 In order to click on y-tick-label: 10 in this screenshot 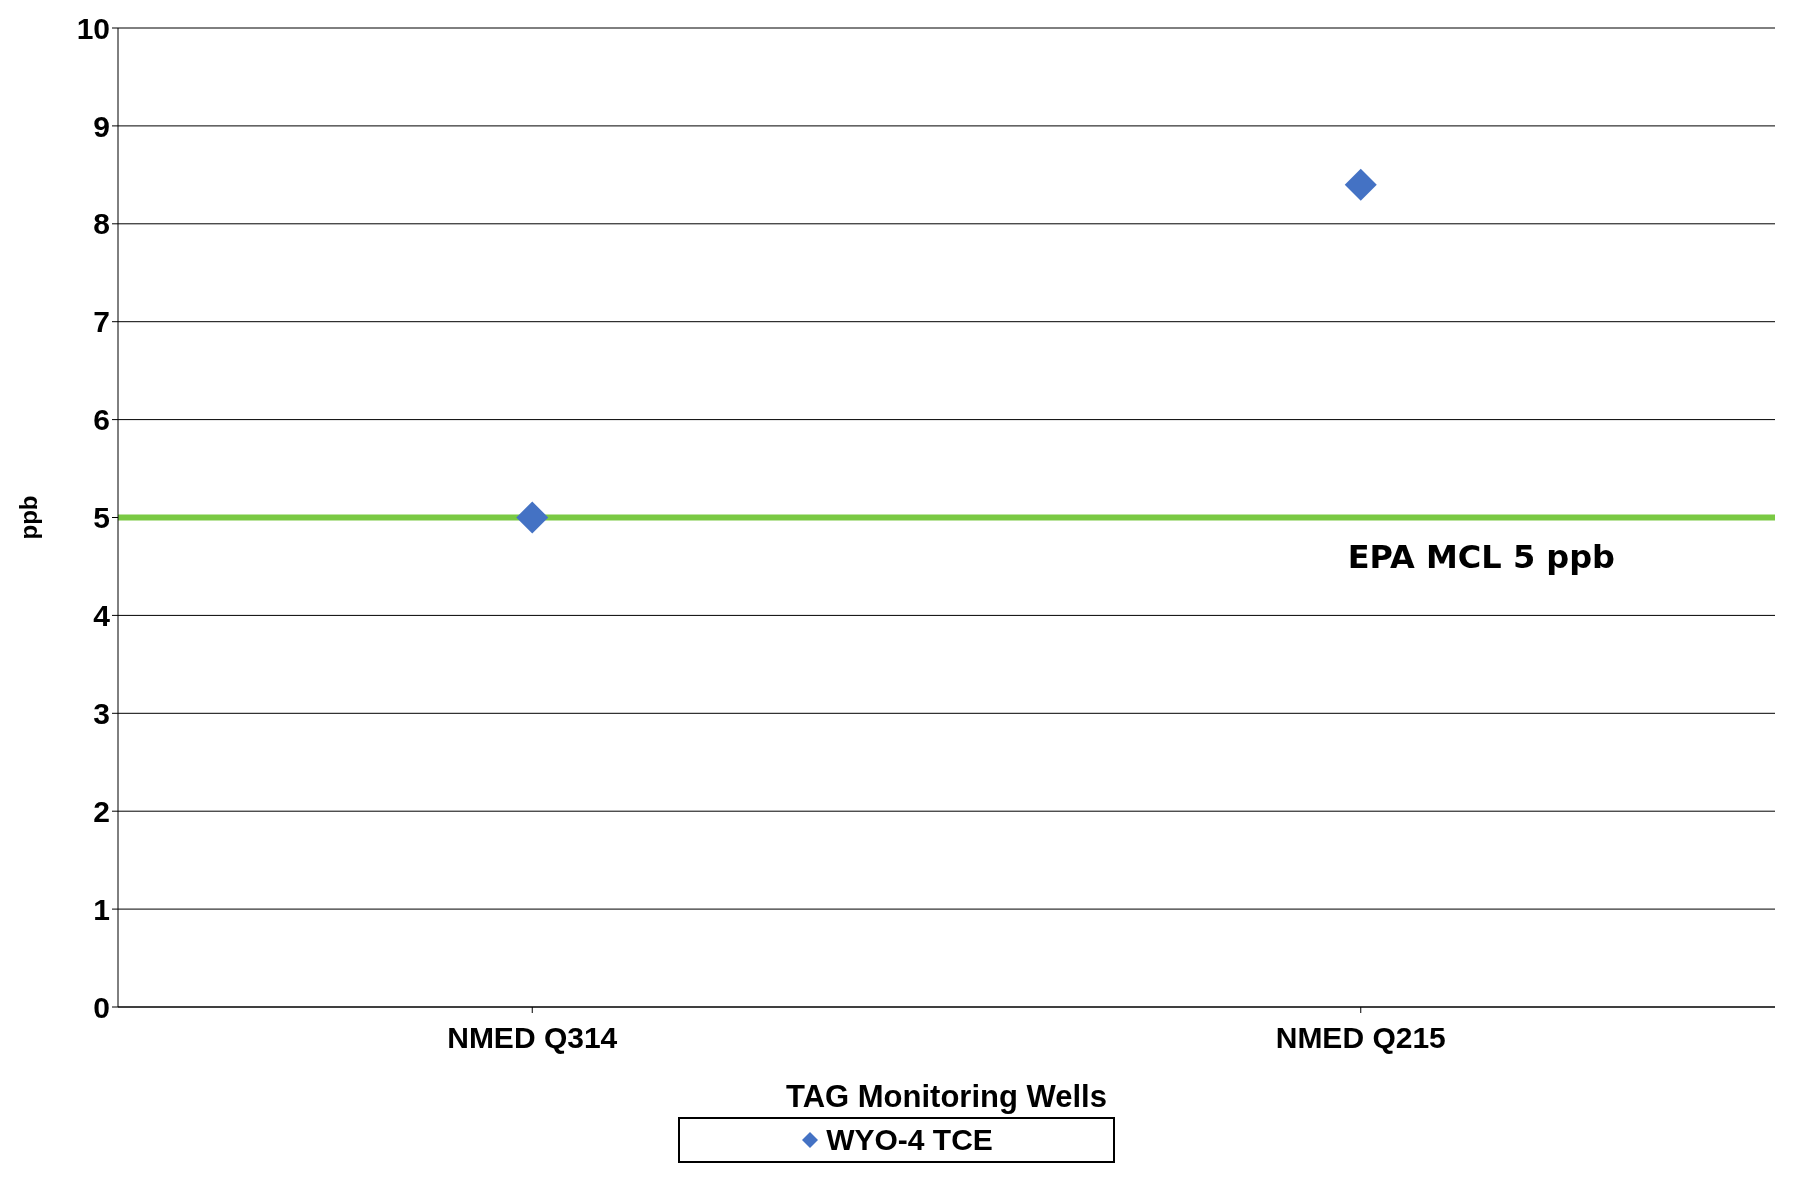, I will do `click(93, 28)`.